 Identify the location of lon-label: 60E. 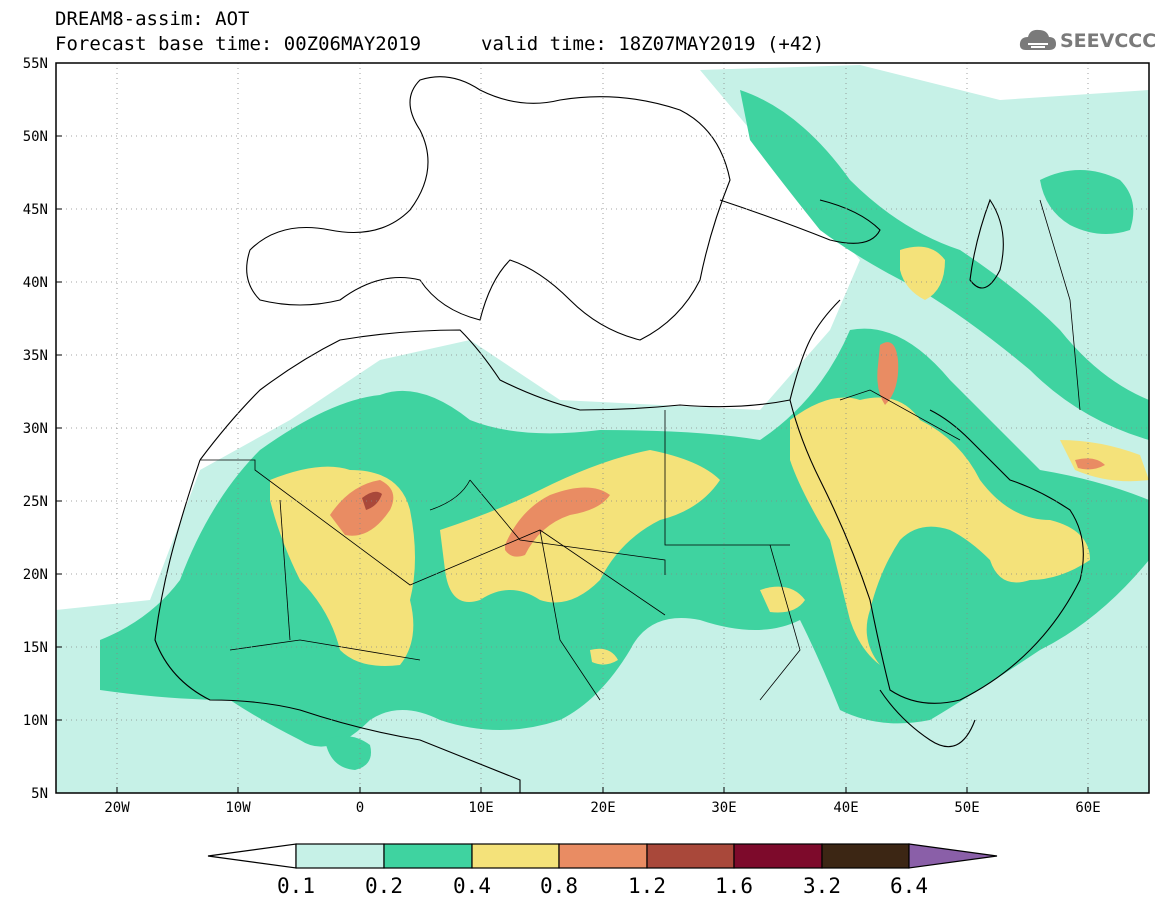
(1087, 808).